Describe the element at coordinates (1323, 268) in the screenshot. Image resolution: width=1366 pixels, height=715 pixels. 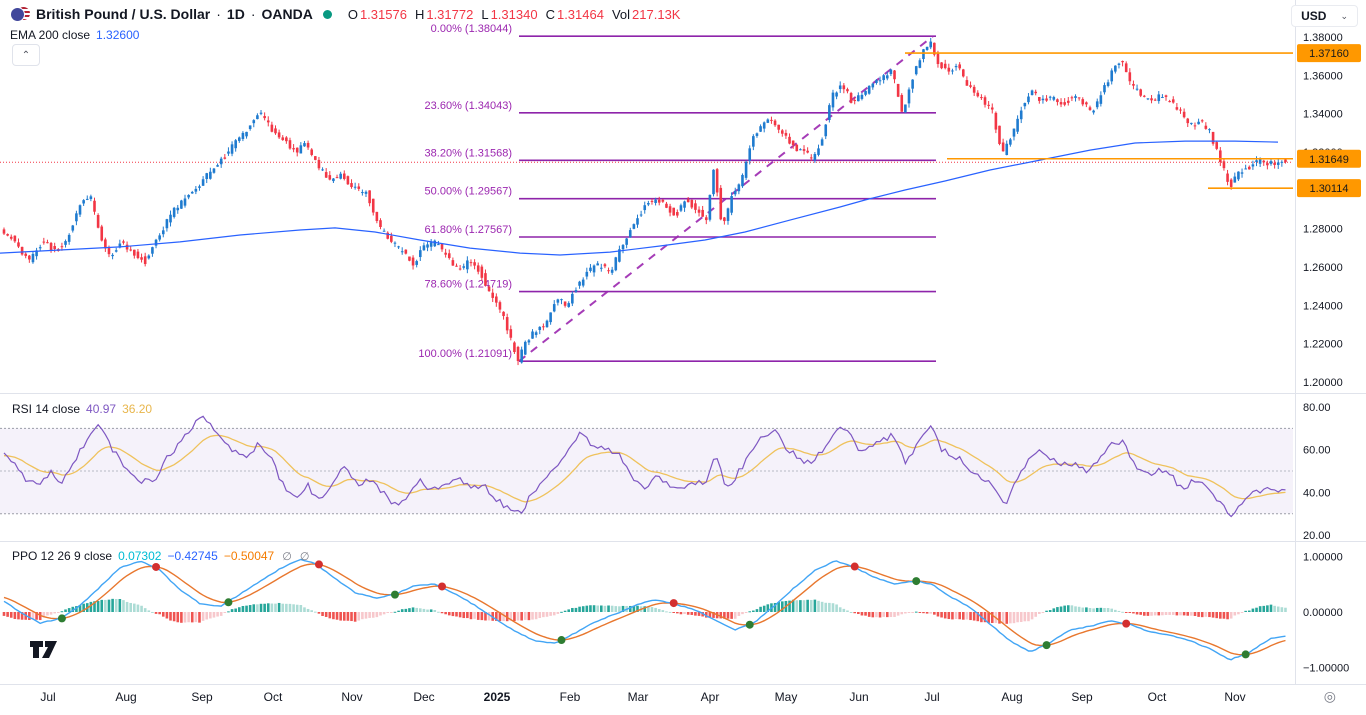
I see `price-axis-label: 1.26000` at that location.